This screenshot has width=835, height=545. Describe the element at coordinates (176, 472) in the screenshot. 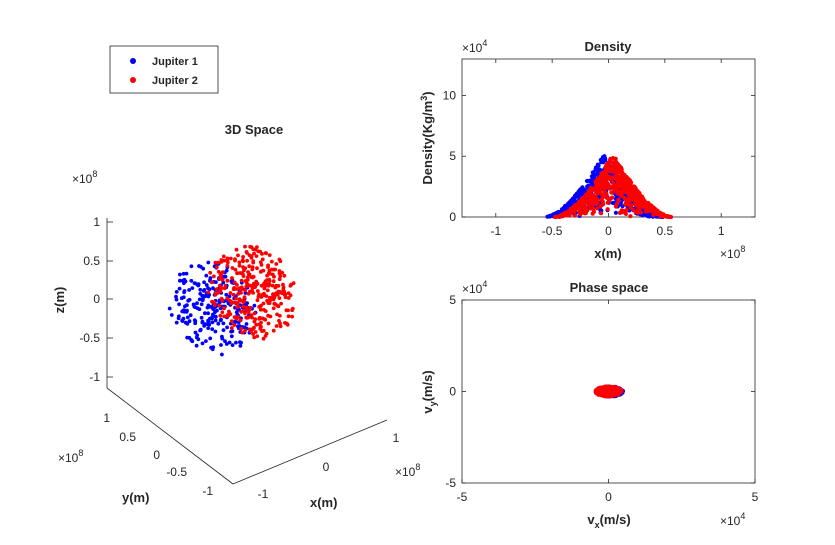

I see `y-tick-label: -0.5` at that location.